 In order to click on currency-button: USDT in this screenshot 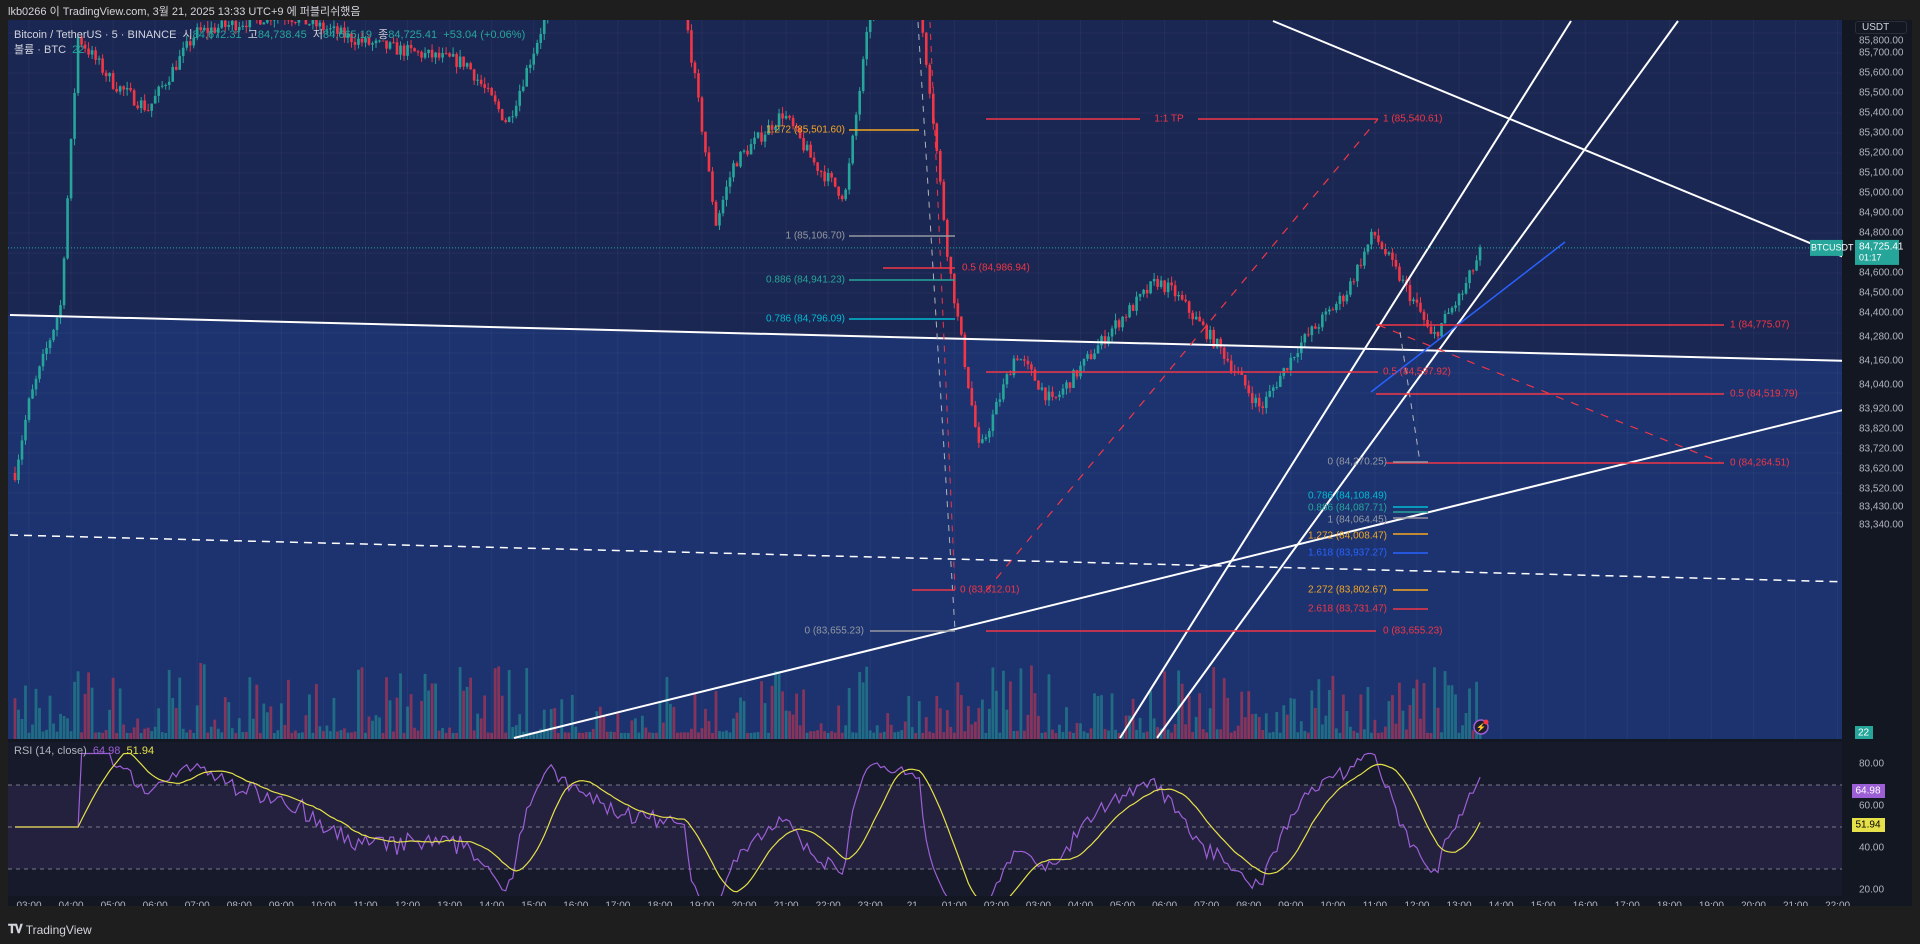, I will do `click(1881, 27)`.